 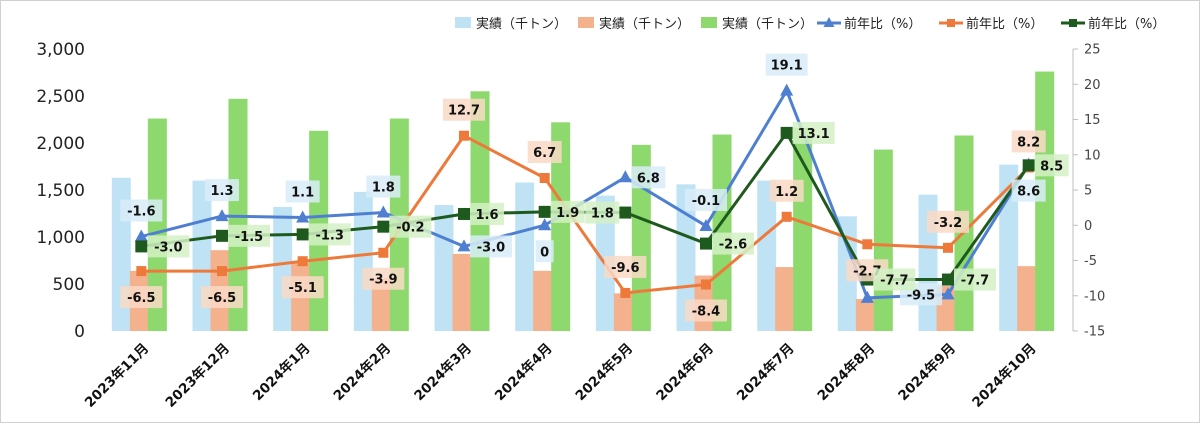 I want to click on data-label: 6.7, so click(x=544, y=153).